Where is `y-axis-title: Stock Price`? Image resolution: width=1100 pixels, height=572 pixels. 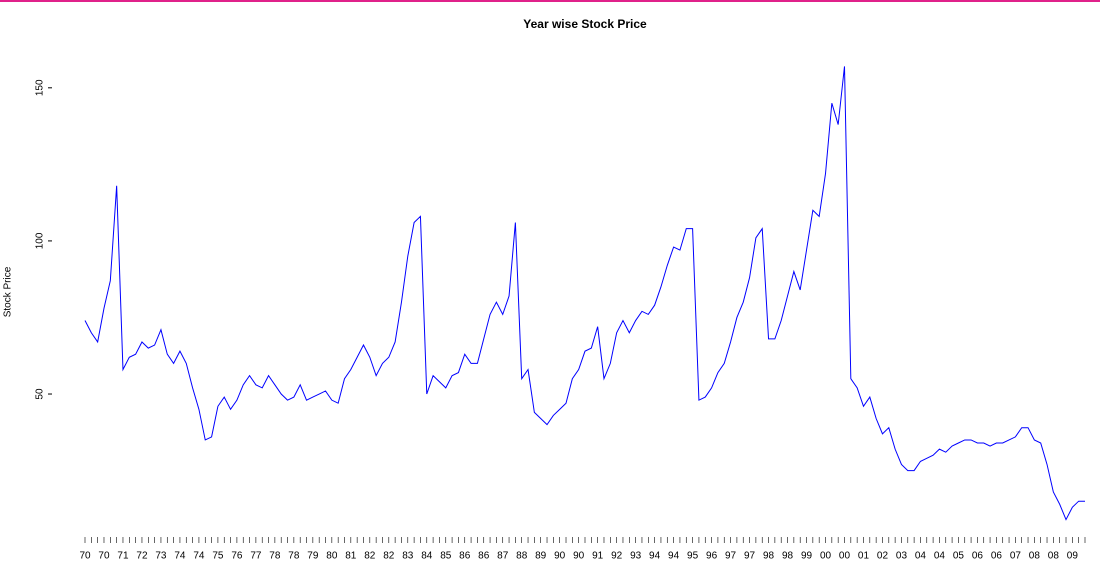
y-axis-title: Stock Price is located at coordinates (8, 291).